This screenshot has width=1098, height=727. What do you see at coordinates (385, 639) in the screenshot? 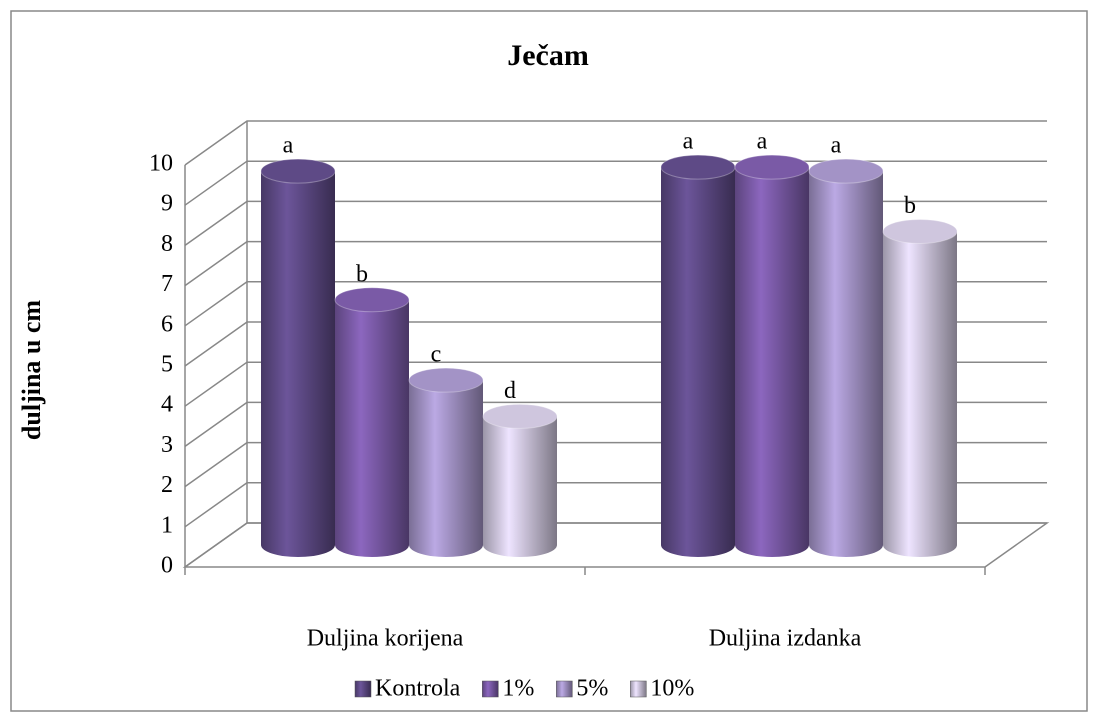
I see `x-tick-label: Duljina korijena` at bounding box center [385, 639].